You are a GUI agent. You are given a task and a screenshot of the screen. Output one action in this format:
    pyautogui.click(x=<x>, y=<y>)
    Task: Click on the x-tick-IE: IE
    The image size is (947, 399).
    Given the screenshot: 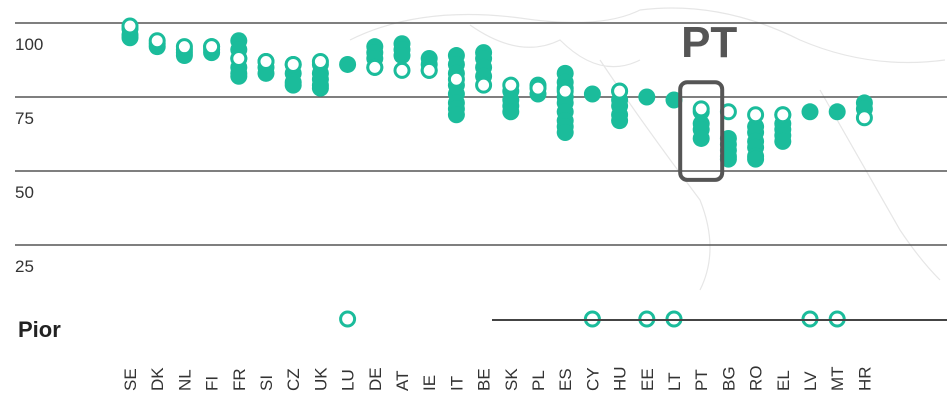 What is the action you would take?
    pyautogui.click(x=429, y=383)
    